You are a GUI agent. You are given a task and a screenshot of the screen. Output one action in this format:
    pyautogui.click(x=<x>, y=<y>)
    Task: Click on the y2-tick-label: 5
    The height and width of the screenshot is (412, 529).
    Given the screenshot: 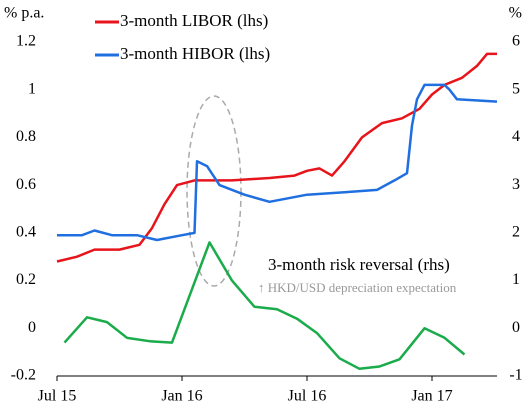 What is the action you would take?
    pyautogui.click(x=516, y=88)
    